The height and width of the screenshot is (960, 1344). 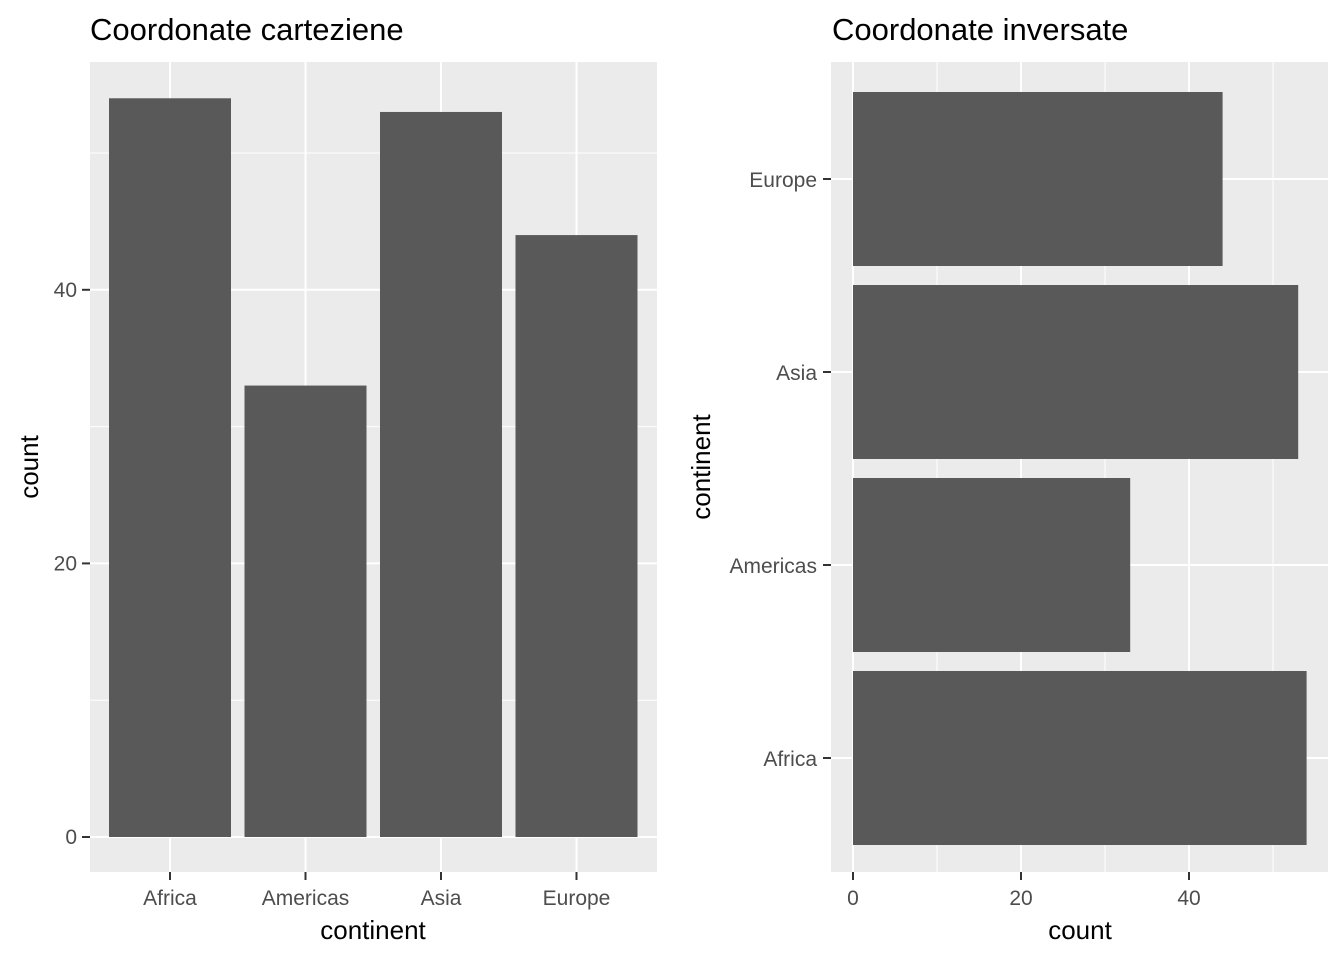 What do you see at coordinates (1080, 930) in the screenshot?
I see `x-axis-title: count` at bounding box center [1080, 930].